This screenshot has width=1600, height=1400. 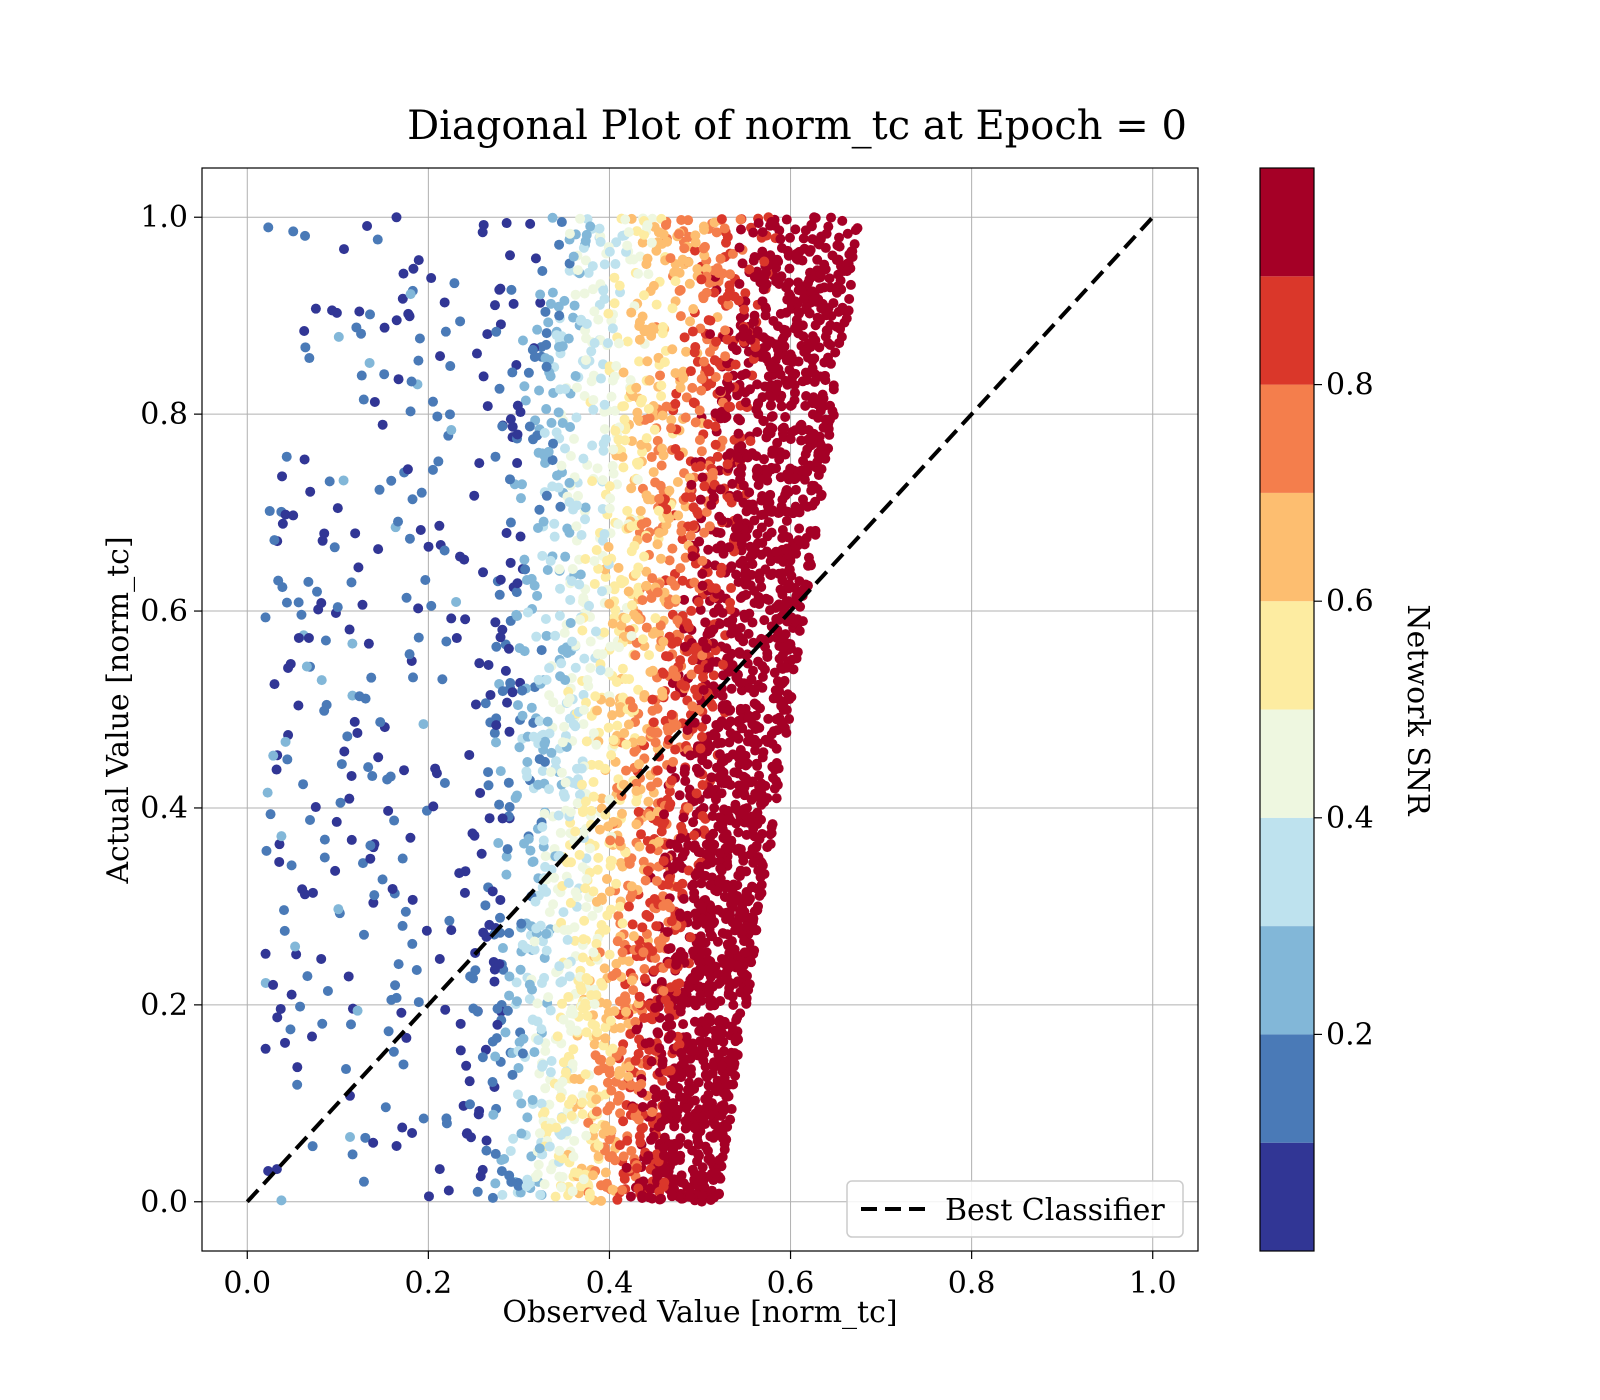 I want to click on legend-label: Best Classifier, so click(x=1055, y=1210).